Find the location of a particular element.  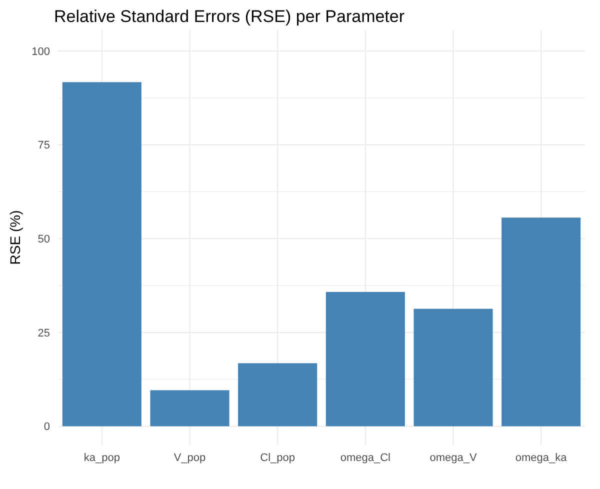

x-tick-label: omega_V is located at coordinates (454, 458).